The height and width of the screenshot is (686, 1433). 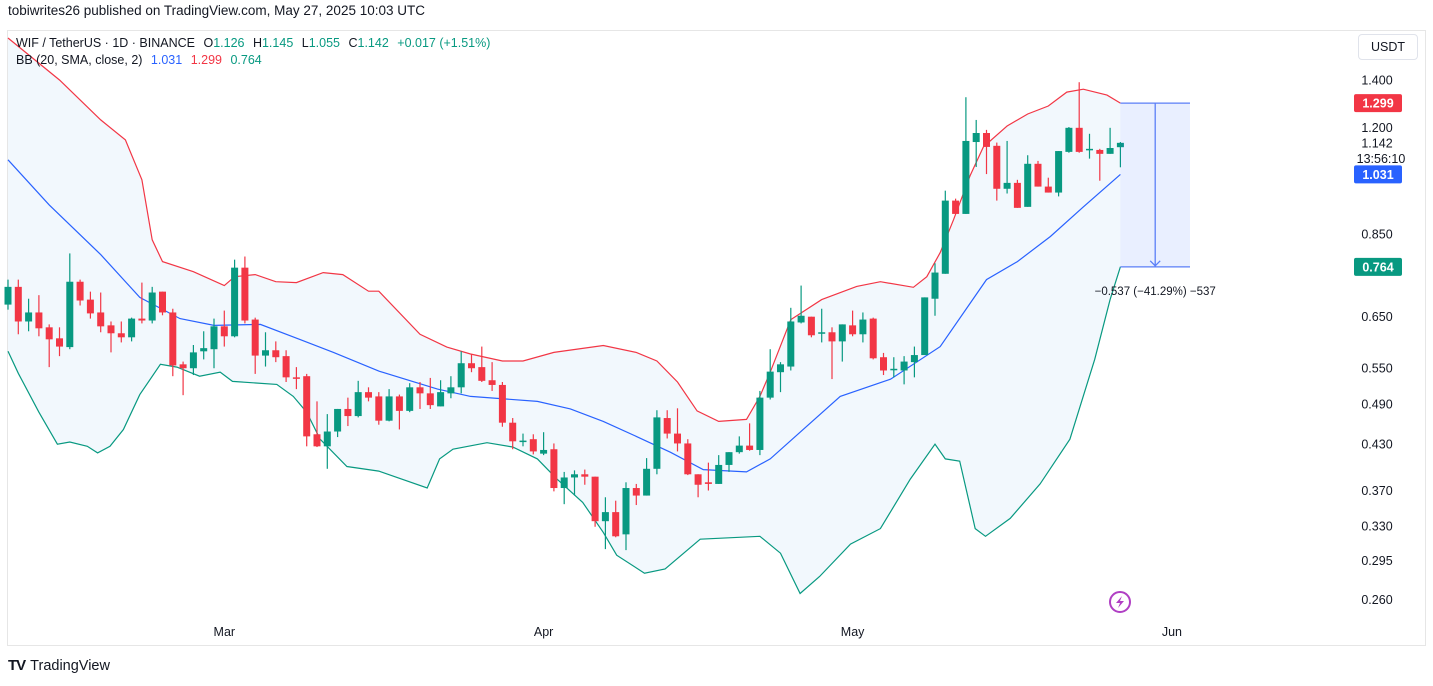 I want to click on measure-label: −0.537 (−41.29%) −537, so click(x=1155, y=292).